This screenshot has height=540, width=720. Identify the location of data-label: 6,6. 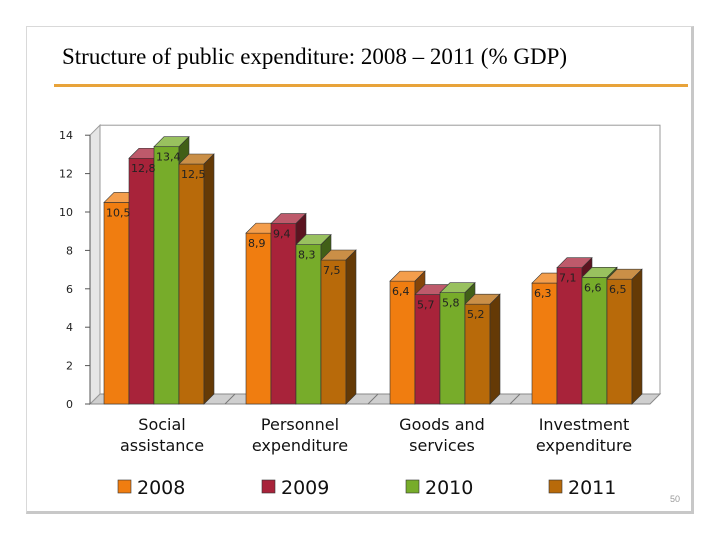
(593, 287).